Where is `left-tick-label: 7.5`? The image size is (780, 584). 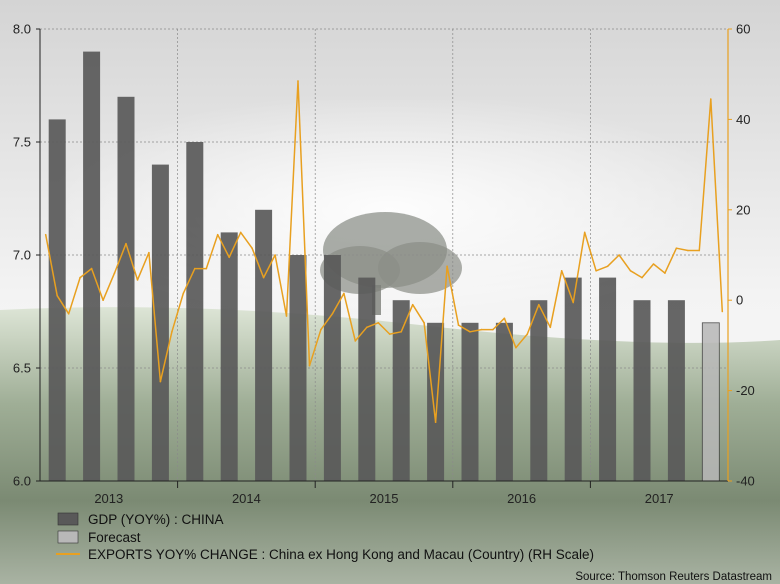
left-tick-label: 7.5 is located at coordinates (22, 142).